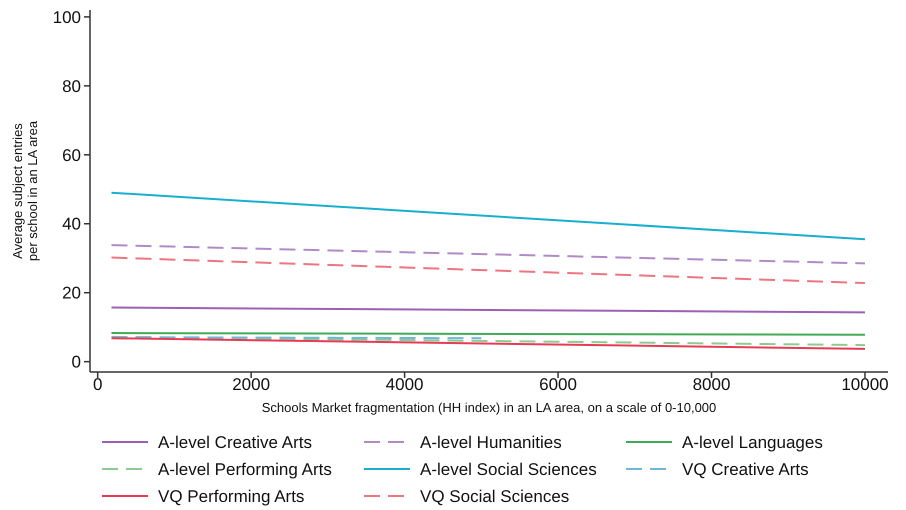 The image size is (906, 510). Describe the element at coordinates (76, 362) in the screenshot. I see `y-tick-label: 0` at that location.